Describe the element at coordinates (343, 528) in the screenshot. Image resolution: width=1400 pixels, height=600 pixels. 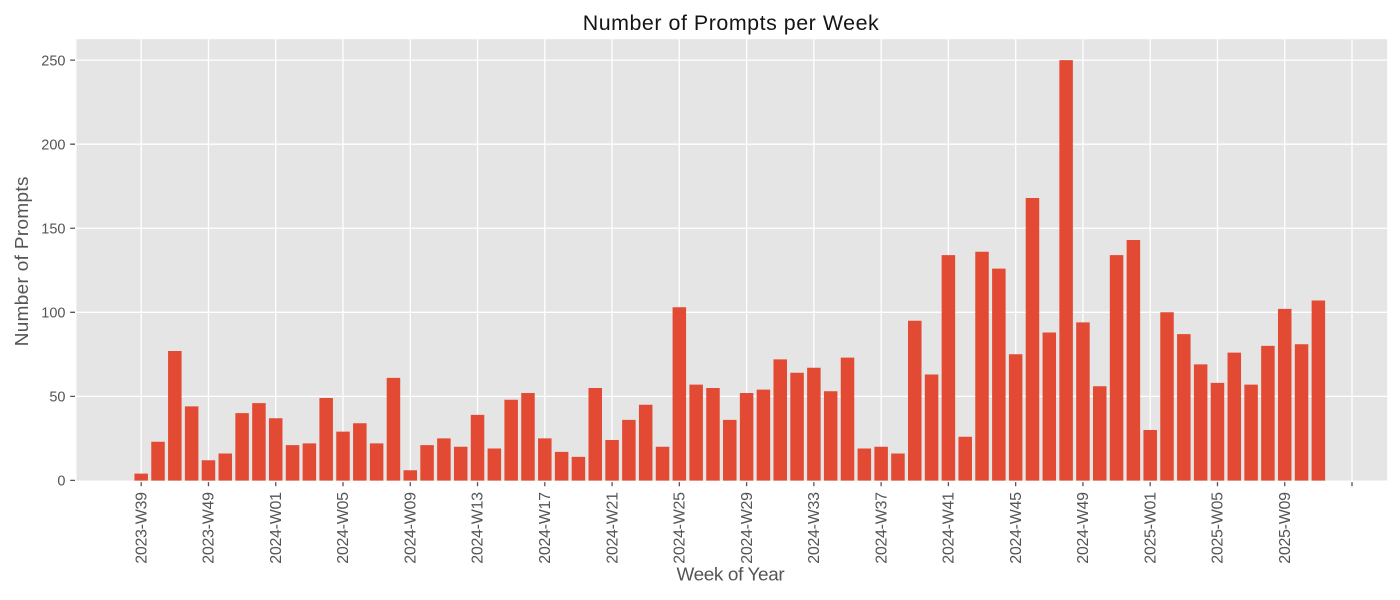
I see `svg-text: 2024-W05` at that location.